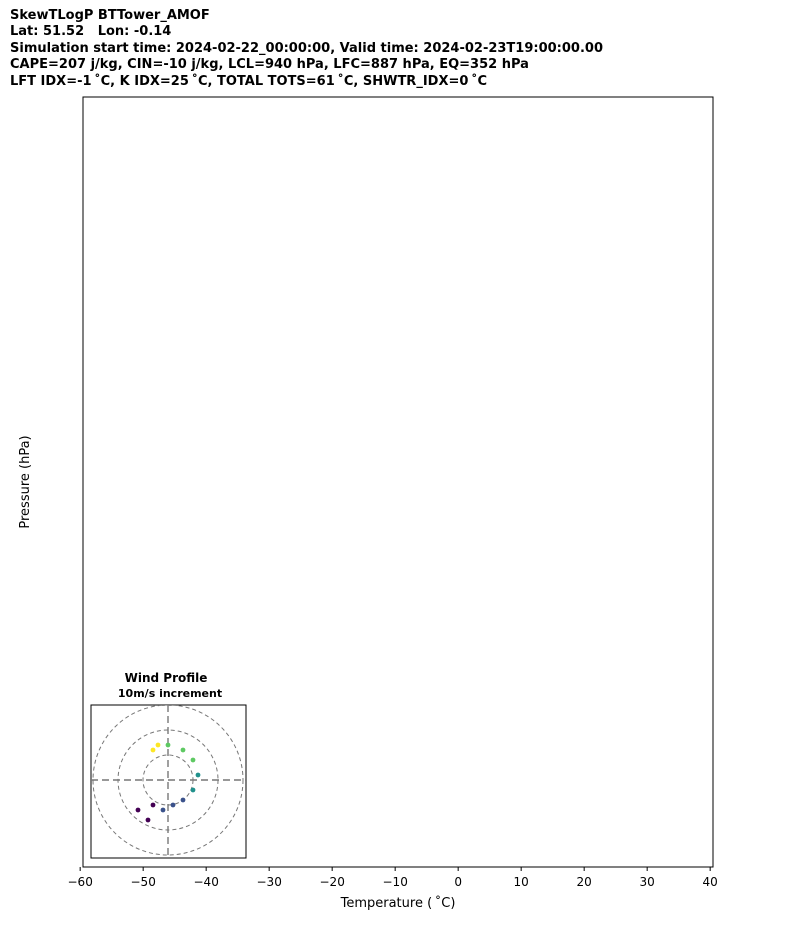 The height and width of the screenshot is (937, 794). What do you see at coordinates (647, 882) in the screenshot?
I see `x-tick-label: 30` at bounding box center [647, 882].